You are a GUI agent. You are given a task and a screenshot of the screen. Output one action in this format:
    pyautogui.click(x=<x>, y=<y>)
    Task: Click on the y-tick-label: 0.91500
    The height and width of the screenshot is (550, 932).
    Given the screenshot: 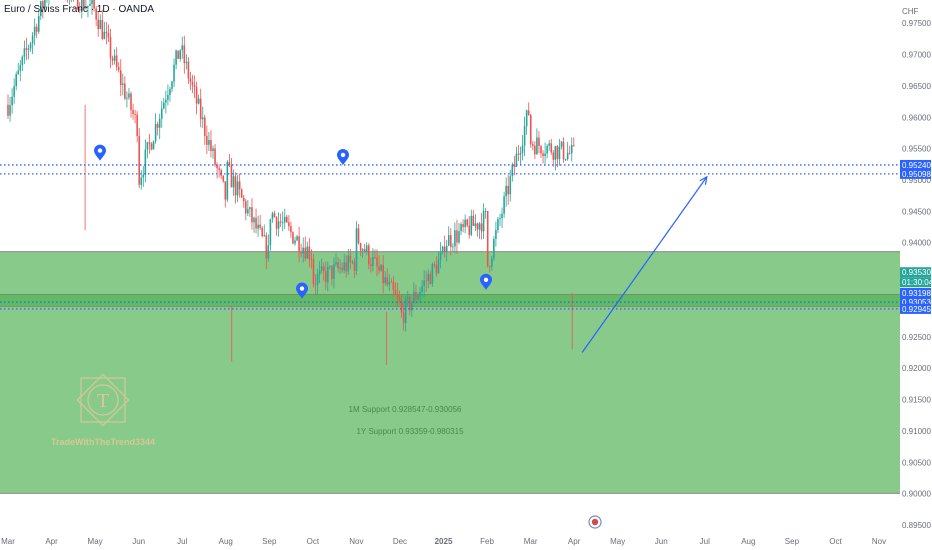 What is the action you would take?
    pyautogui.click(x=916, y=400)
    